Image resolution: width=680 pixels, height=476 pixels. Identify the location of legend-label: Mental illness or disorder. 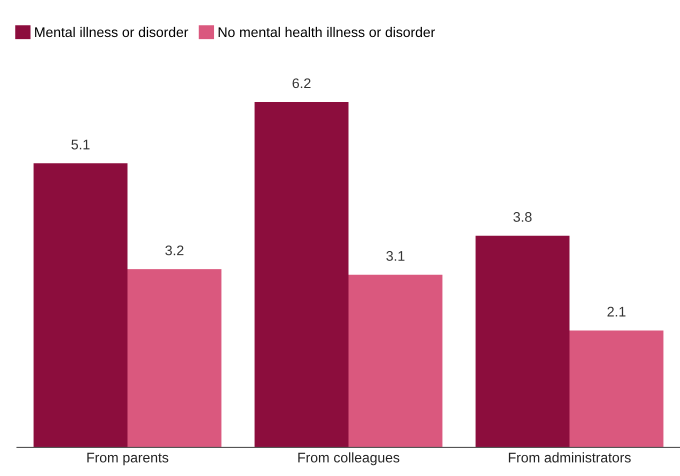
(111, 32).